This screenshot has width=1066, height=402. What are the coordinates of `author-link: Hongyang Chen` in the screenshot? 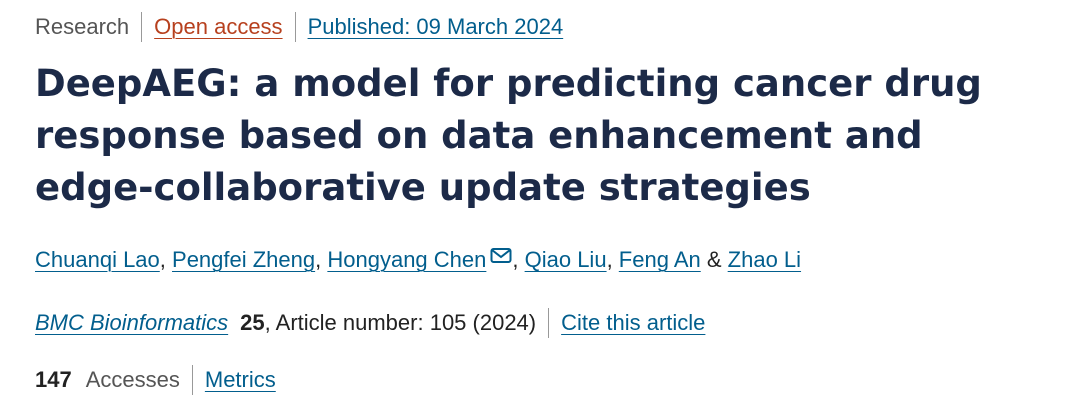 It's located at (407, 259).